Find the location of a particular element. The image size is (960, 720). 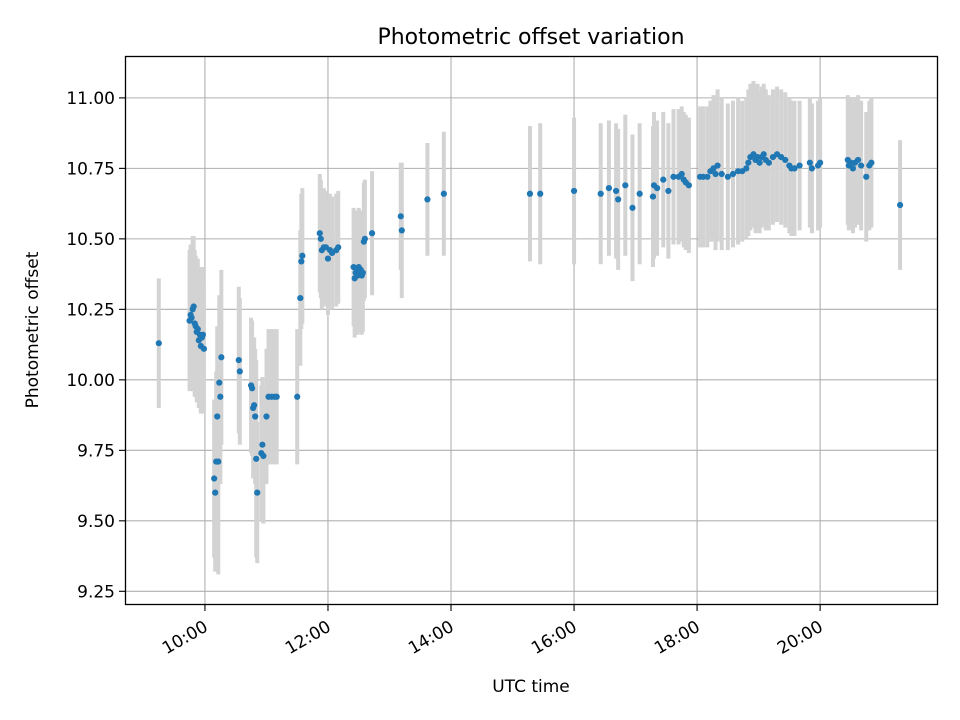

y-tick-label: 10.00 is located at coordinates (90, 381).